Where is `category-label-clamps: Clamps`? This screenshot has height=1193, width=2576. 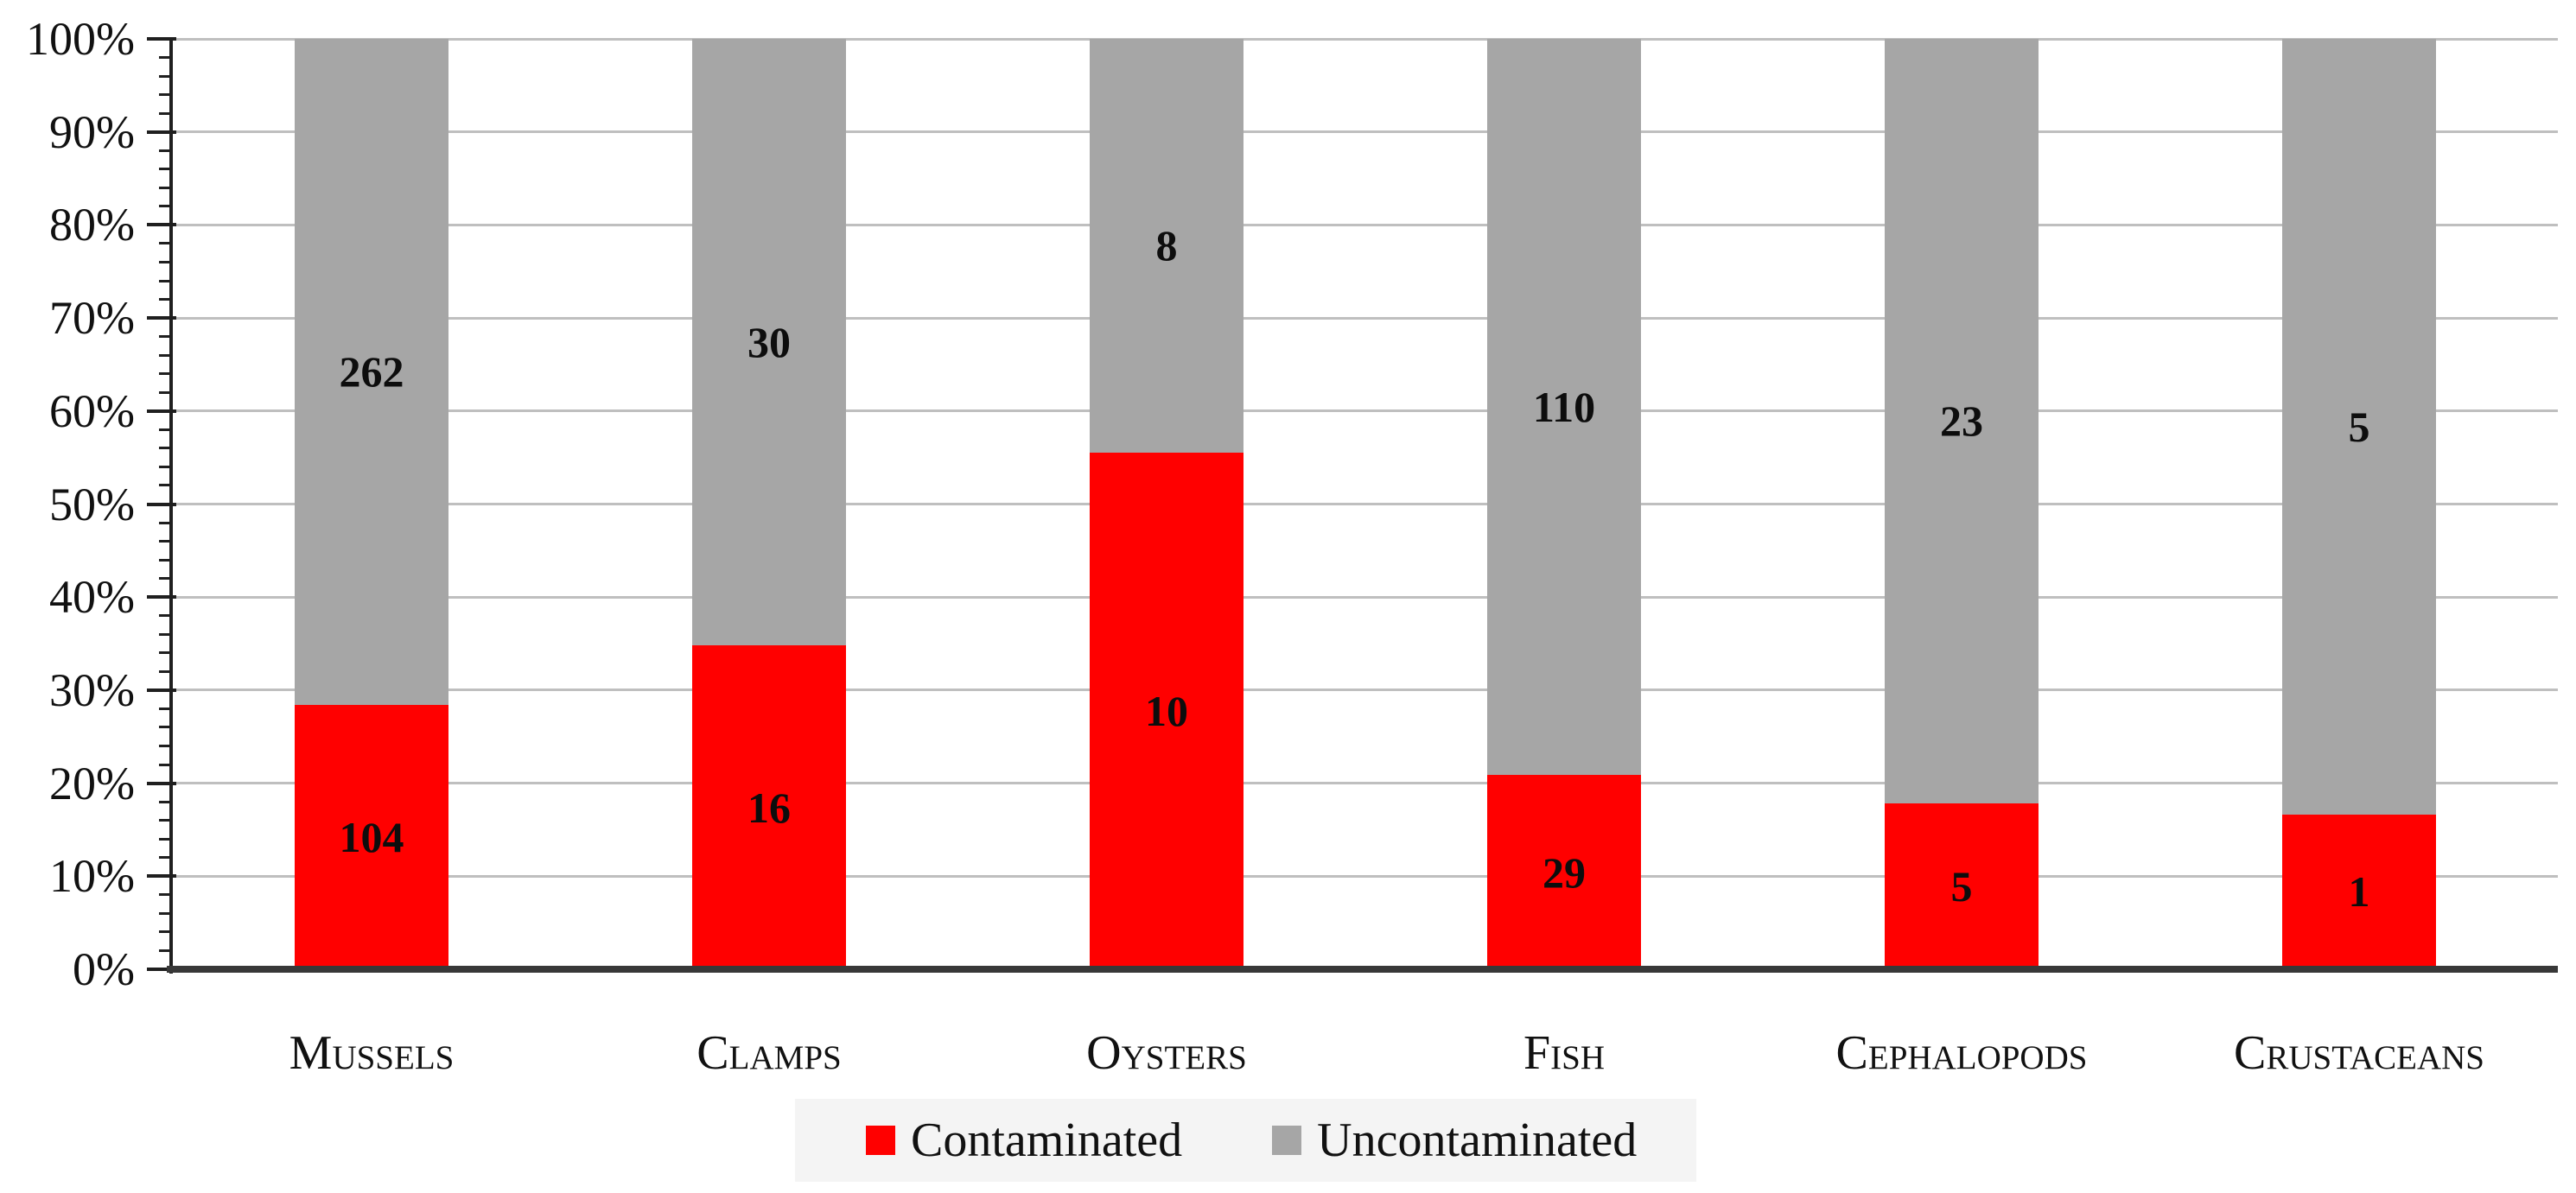 category-label-clamps: Clamps is located at coordinates (769, 1053).